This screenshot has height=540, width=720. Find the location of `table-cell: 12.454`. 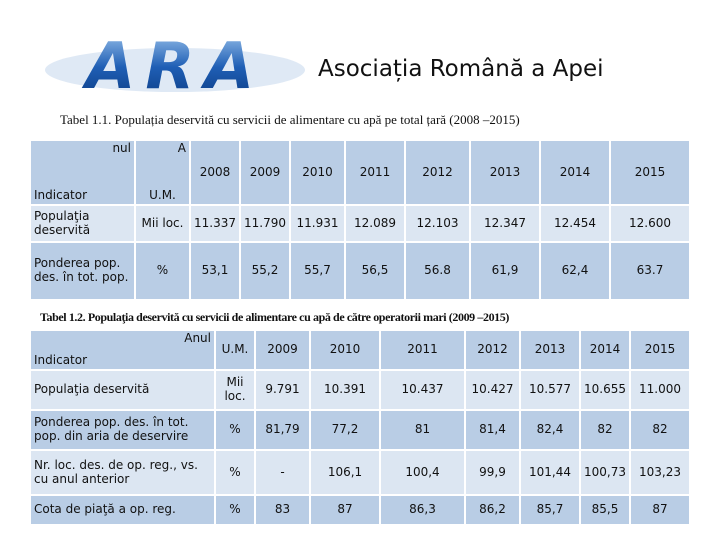

table-cell: 12.454 is located at coordinates (575, 223).